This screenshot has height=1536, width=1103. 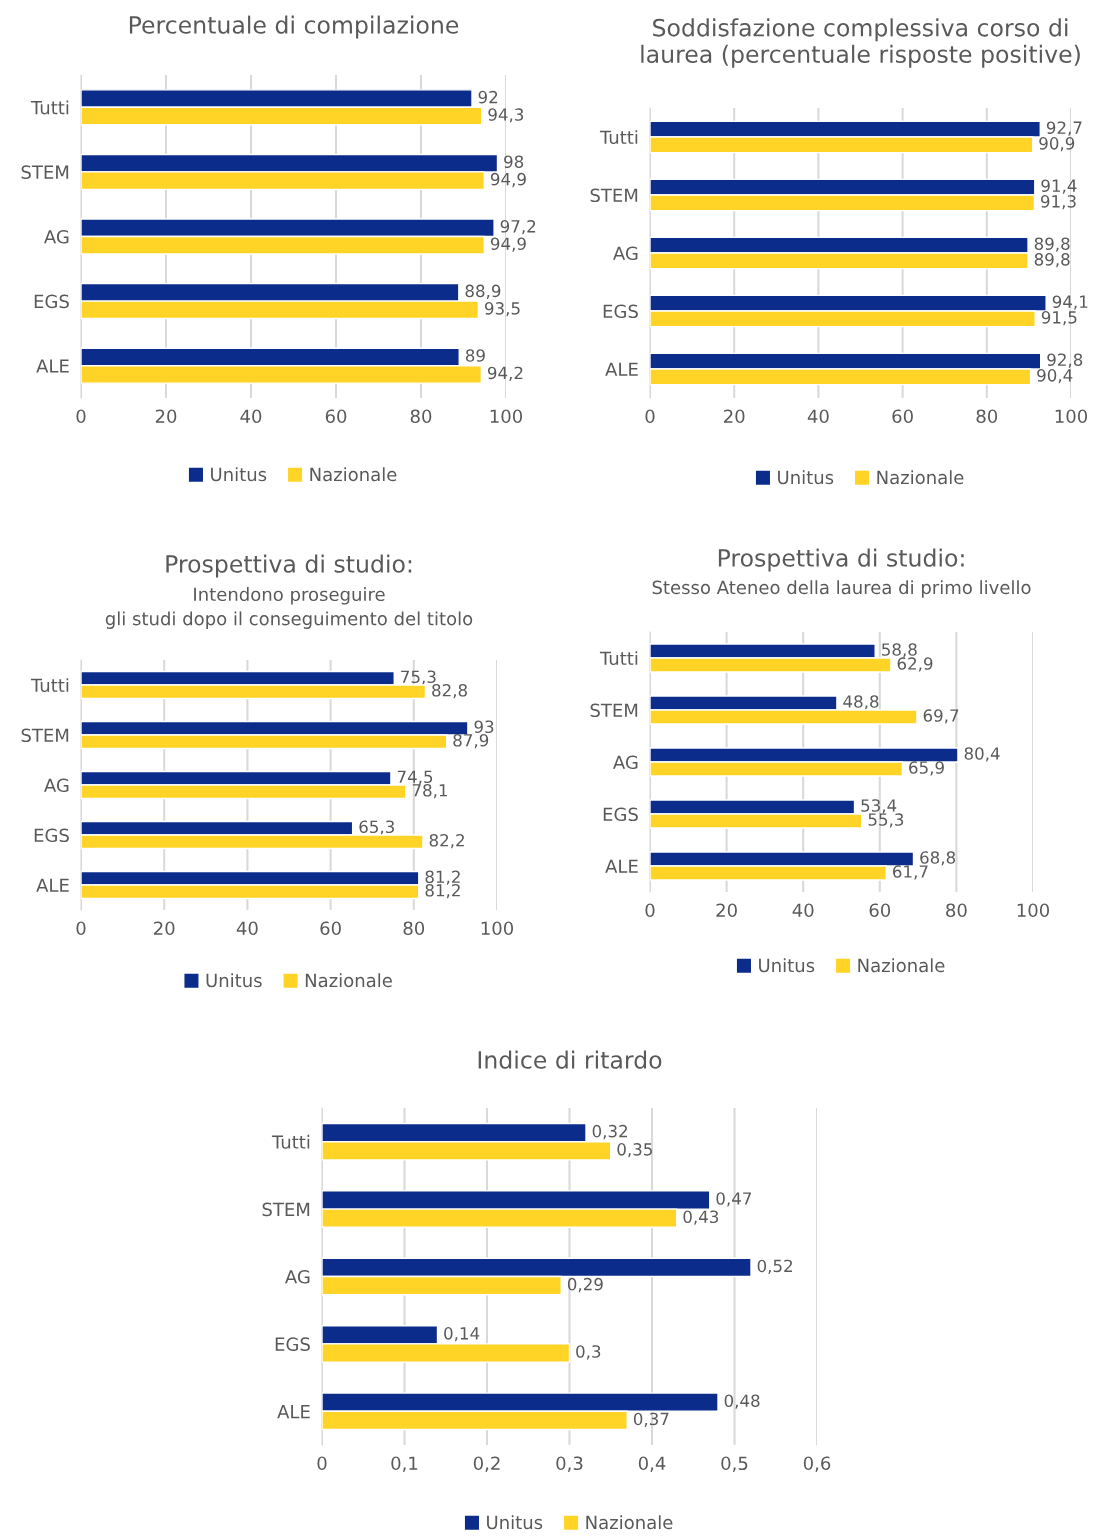 What do you see at coordinates (462, 1334) in the screenshot?
I see `data-label: 0,14` at bounding box center [462, 1334].